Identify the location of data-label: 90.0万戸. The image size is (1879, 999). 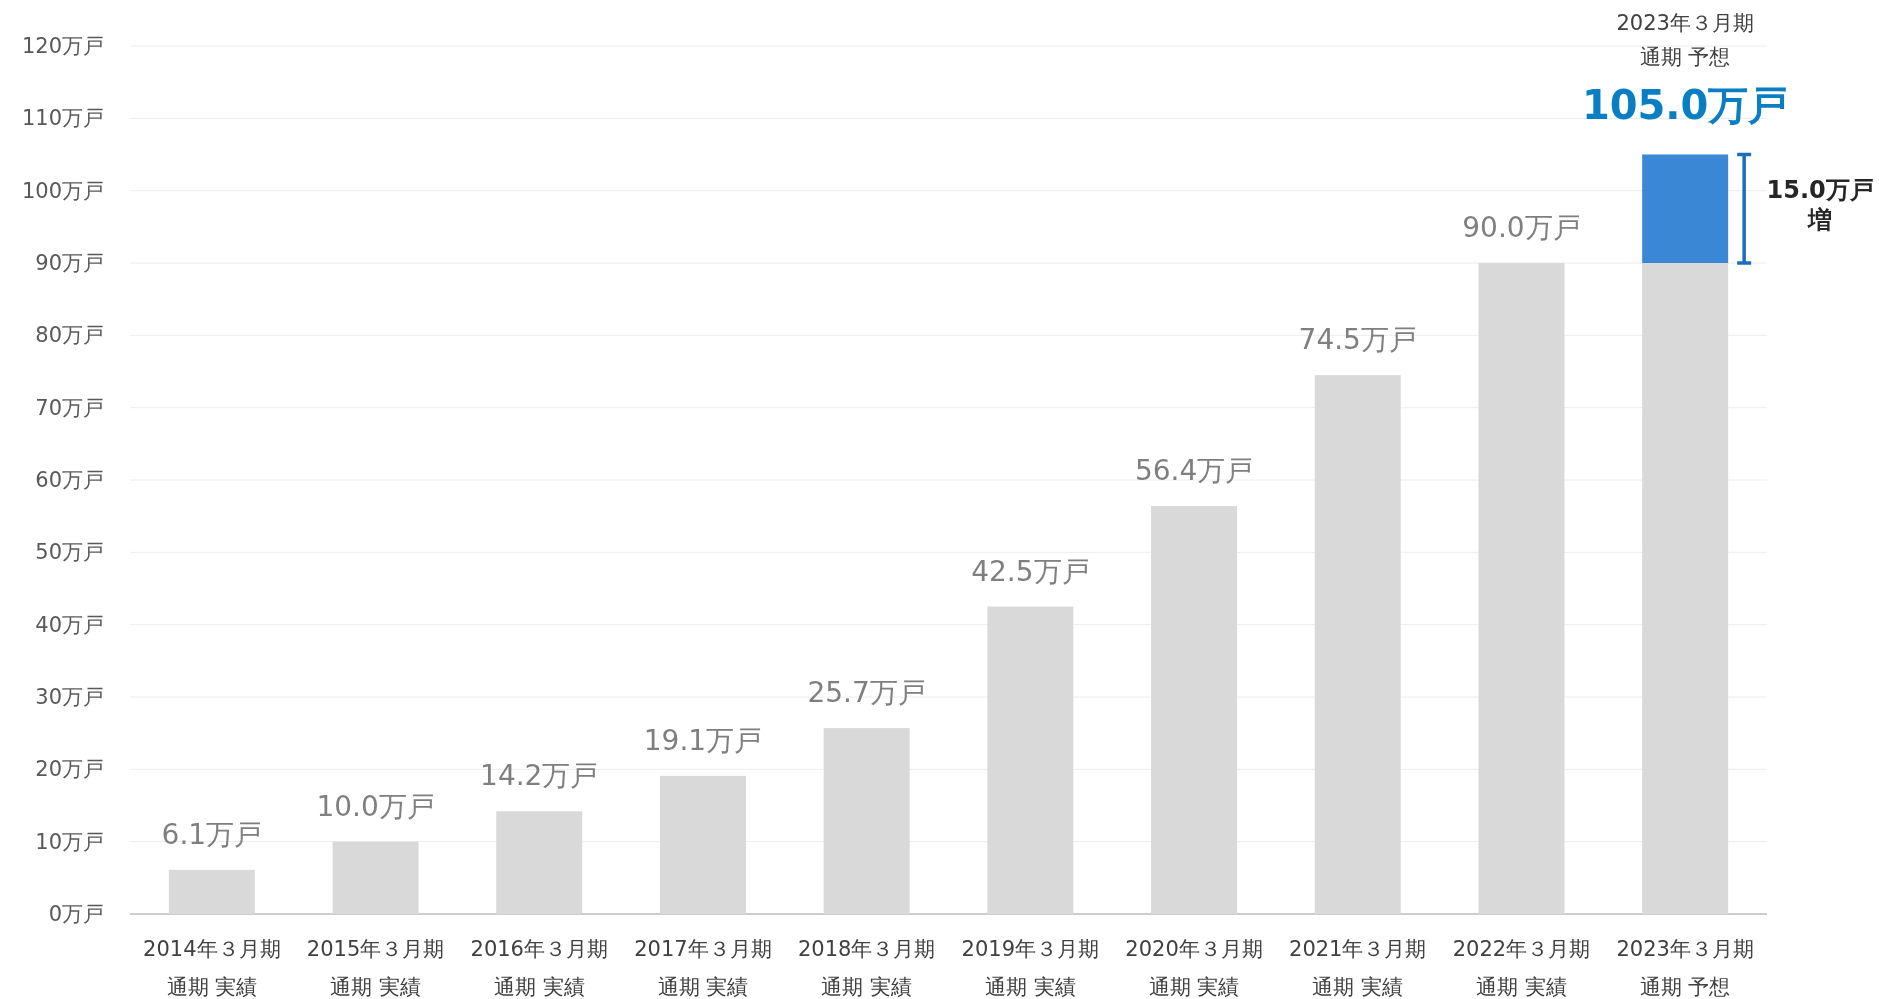
(1521, 227).